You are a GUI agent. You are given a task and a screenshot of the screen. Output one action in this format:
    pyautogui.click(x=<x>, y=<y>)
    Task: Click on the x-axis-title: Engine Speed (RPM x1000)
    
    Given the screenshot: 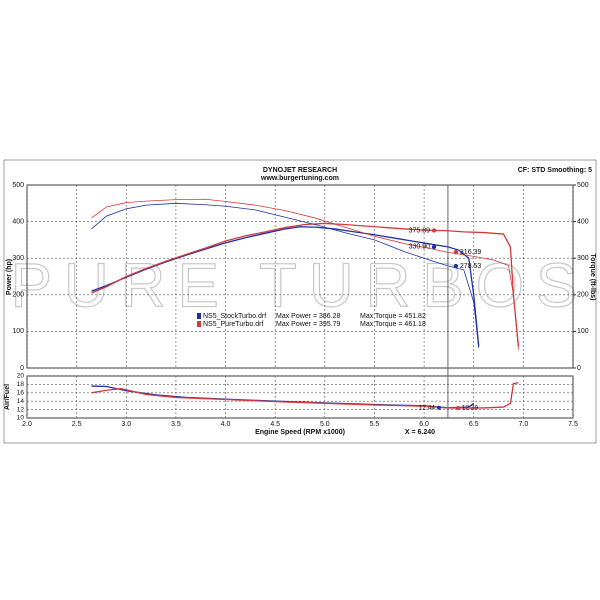 What is the action you would take?
    pyautogui.click(x=300, y=432)
    